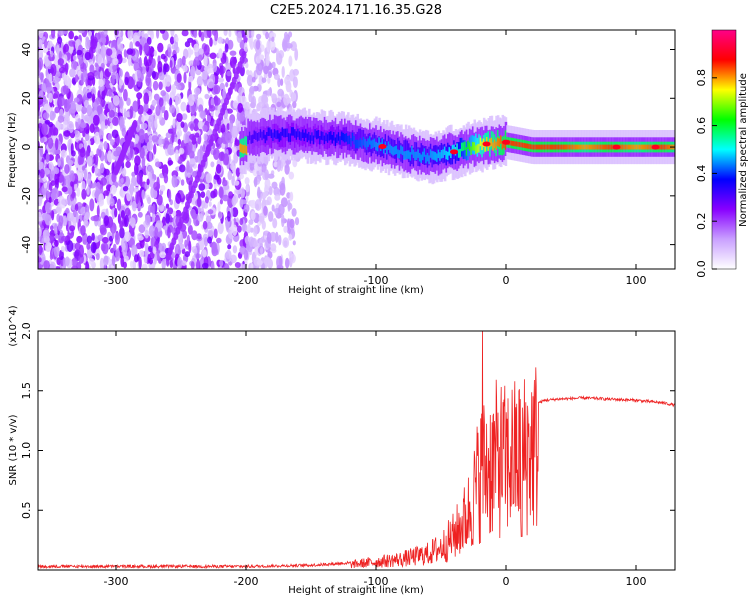 The width and height of the screenshot is (750, 600). What do you see at coordinates (701, 269) in the screenshot?
I see `colorbar-tick-label: 0.0` at bounding box center [701, 269].